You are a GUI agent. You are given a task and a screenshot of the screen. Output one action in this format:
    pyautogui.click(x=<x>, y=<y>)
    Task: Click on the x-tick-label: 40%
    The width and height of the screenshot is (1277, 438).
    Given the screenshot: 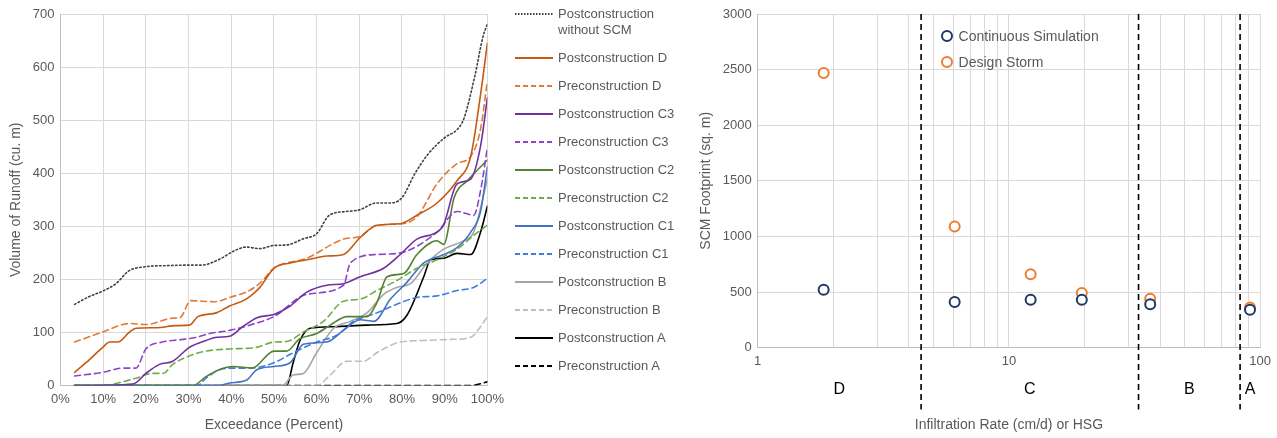 What is the action you would take?
    pyautogui.click(x=231, y=398)
    